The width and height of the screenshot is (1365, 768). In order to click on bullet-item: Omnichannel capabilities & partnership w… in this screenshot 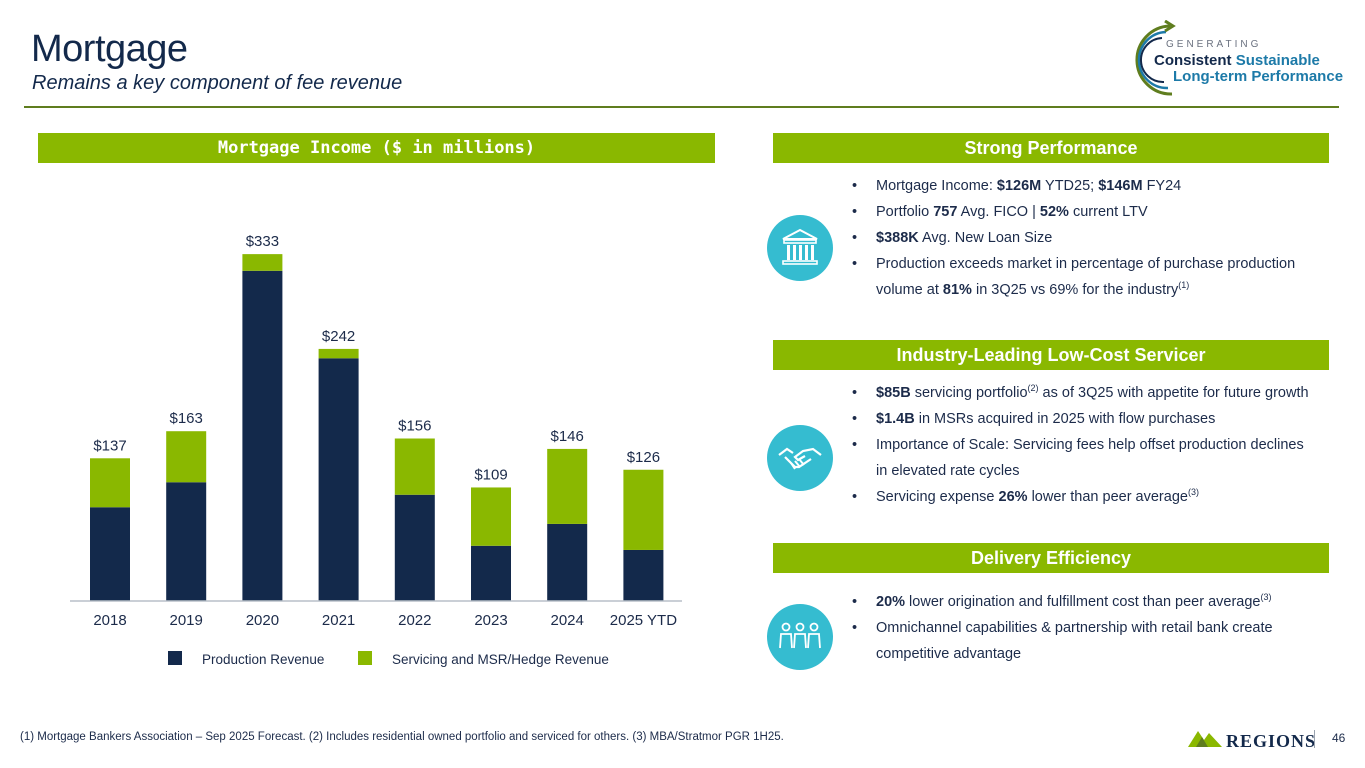, I will do `click(1083, 641)`.